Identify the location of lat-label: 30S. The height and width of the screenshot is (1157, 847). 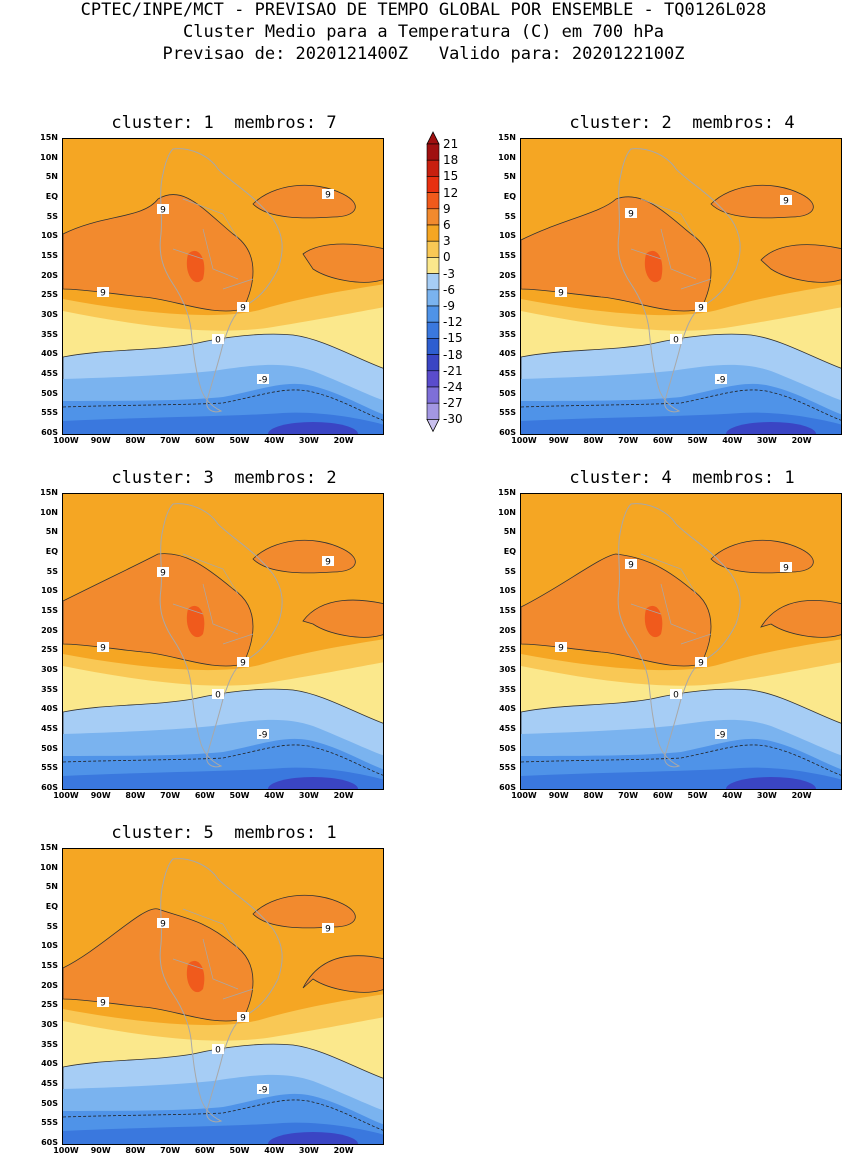
(49, 314).